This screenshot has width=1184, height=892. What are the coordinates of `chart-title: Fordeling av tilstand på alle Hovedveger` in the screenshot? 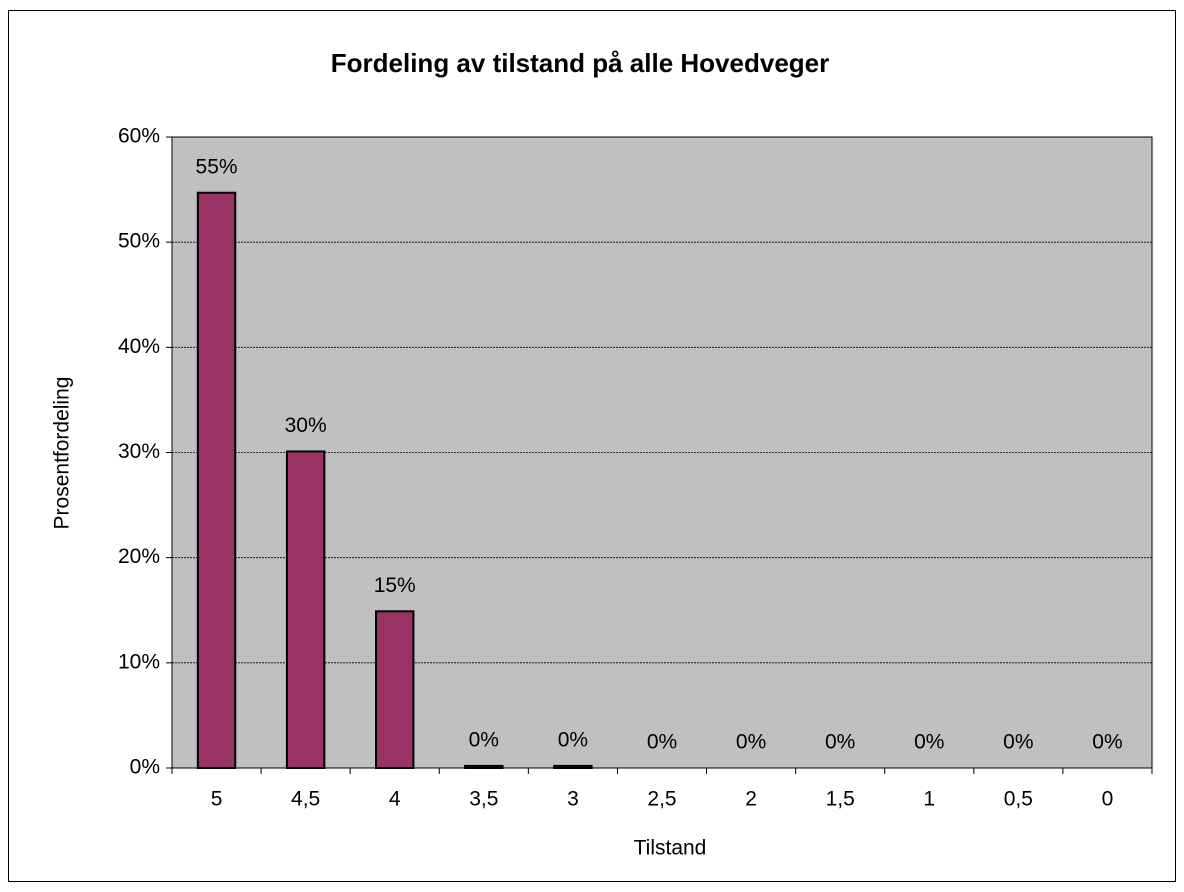 It's located at (580, 63).